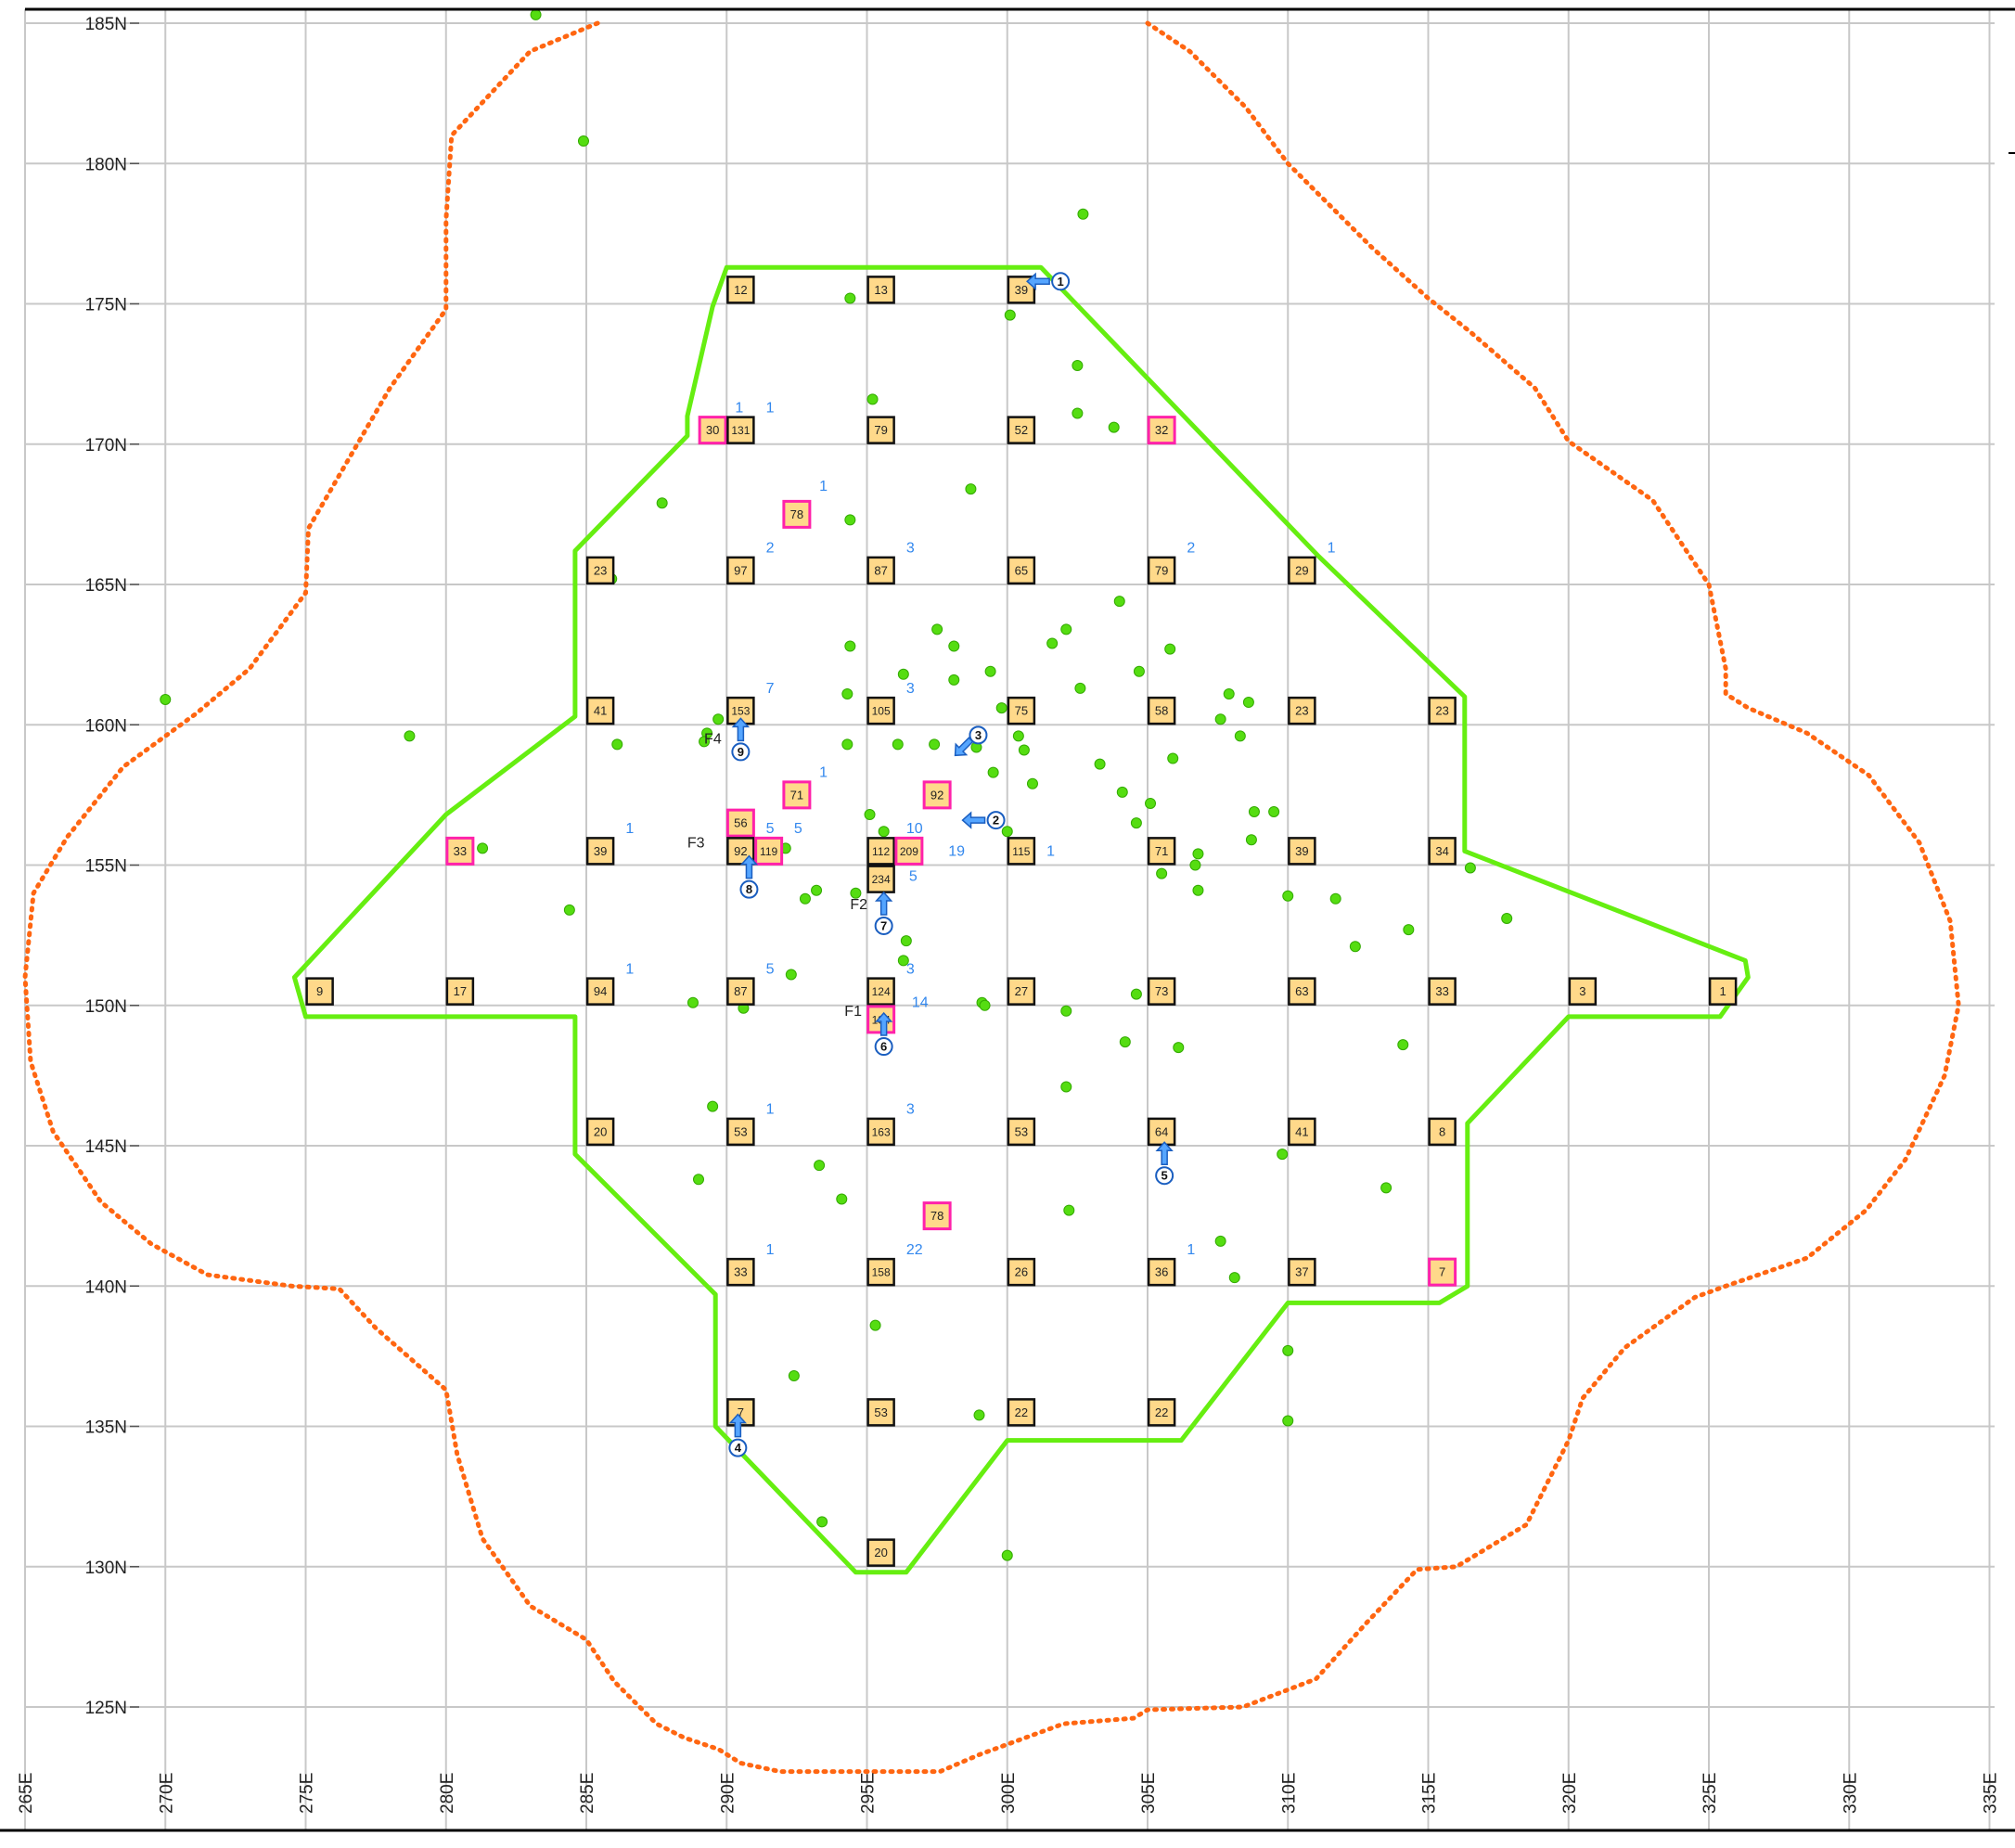 Image resolution: width=2015 pixels, height=1848 pixels. Describe the element at coordinates (1022, 851) in the screenshot. I see `grid-cell-box: 115` at that location.